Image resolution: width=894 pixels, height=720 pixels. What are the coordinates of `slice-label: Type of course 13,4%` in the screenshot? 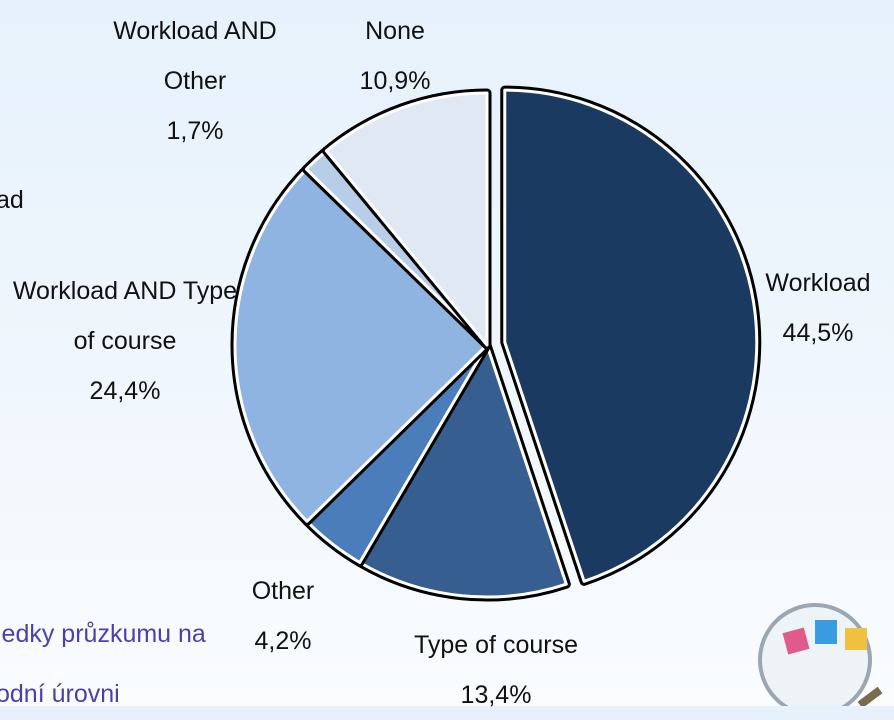 It's located at (496, 670).